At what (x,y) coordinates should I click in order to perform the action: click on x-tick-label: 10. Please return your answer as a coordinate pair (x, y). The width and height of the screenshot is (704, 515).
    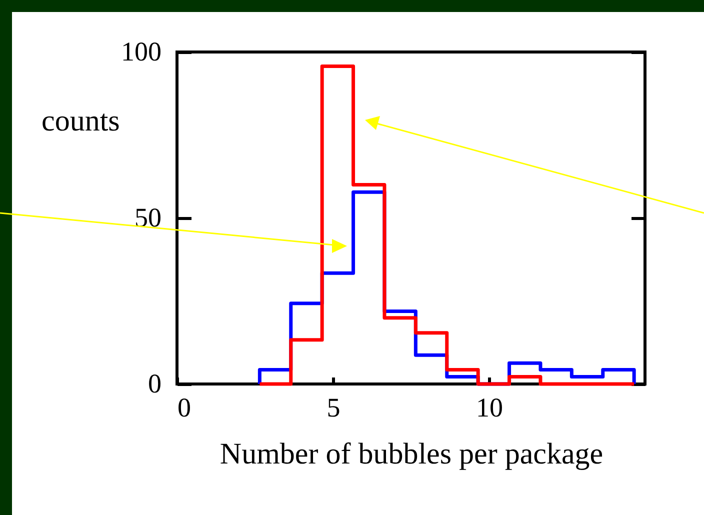
    Looking at the image, I should click on (489, 407).